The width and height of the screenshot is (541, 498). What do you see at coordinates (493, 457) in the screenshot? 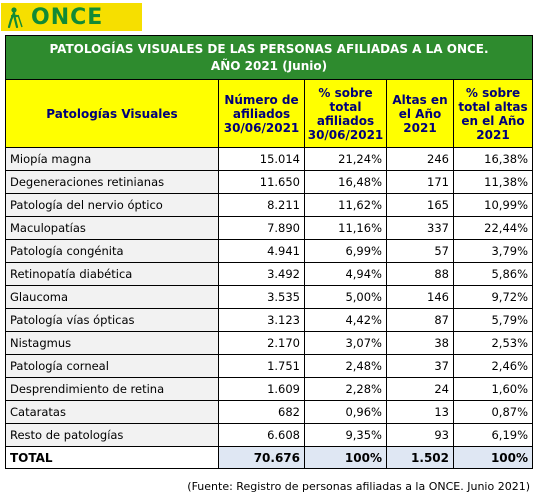
I see `total-new-registrations-percent-cell: 100%` at bounding box center [493, 457].